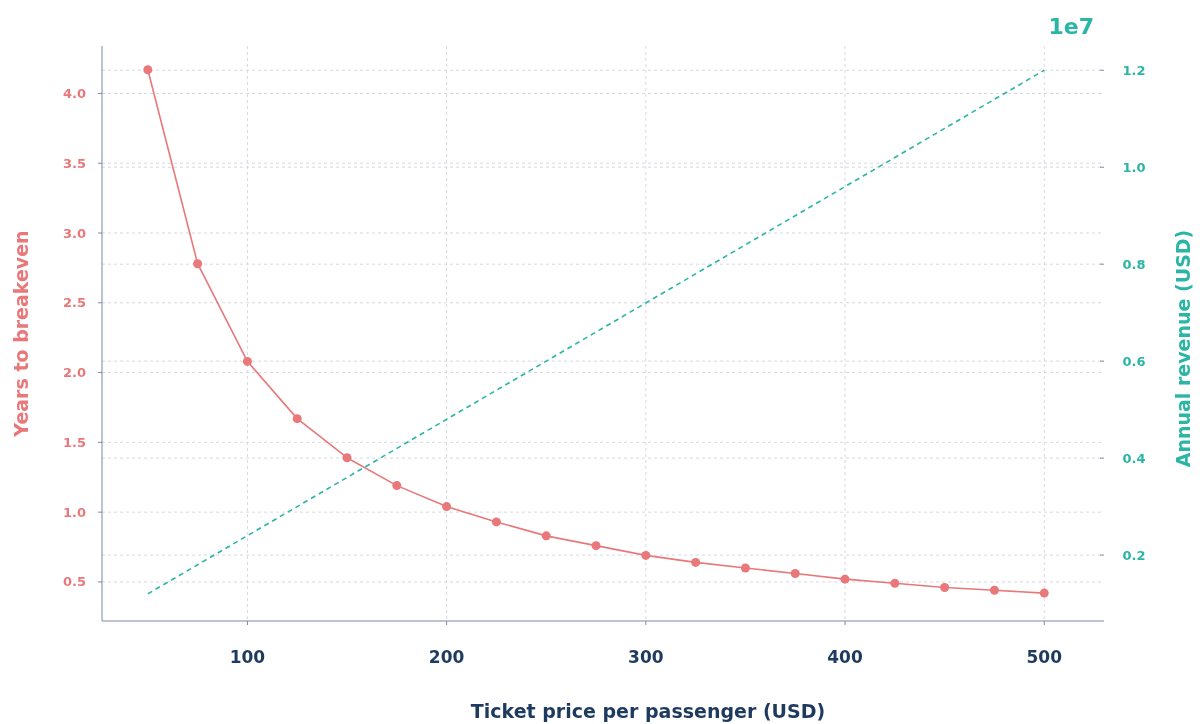  Describe the element at coordinates (648, 711) in the screenshot. I see `x-axis-title: Ticket price per passenger (USD)` at that location.